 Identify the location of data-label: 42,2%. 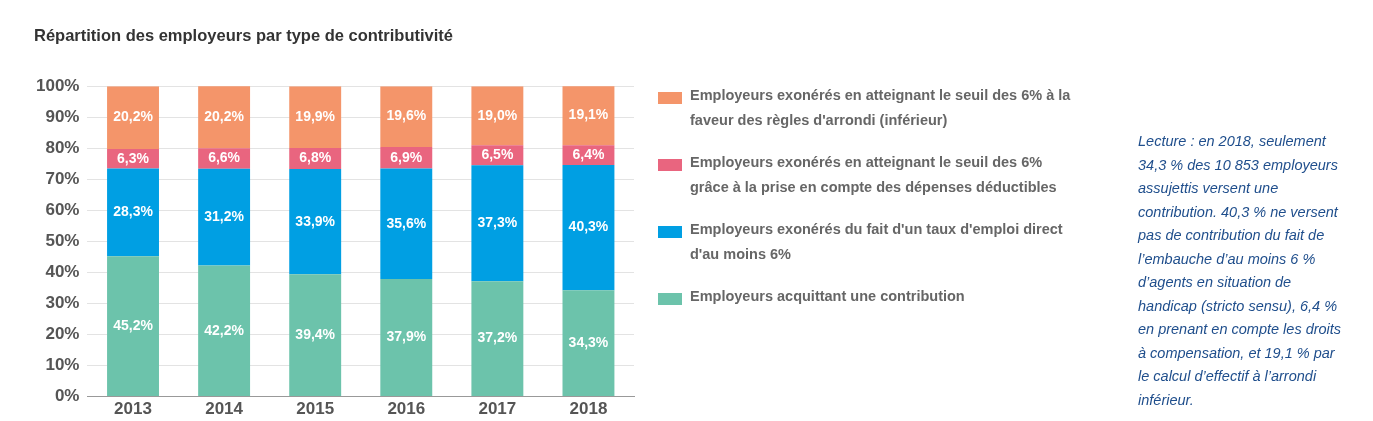
(224, 329).